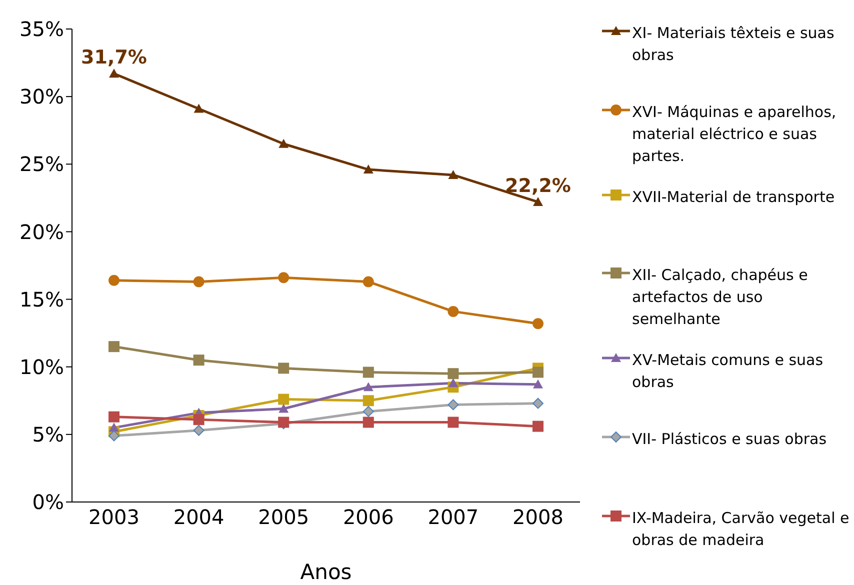  Describe the element at coordinates (42, 96) in the screenshot. I see `y-tick-label: 30%` at that location.